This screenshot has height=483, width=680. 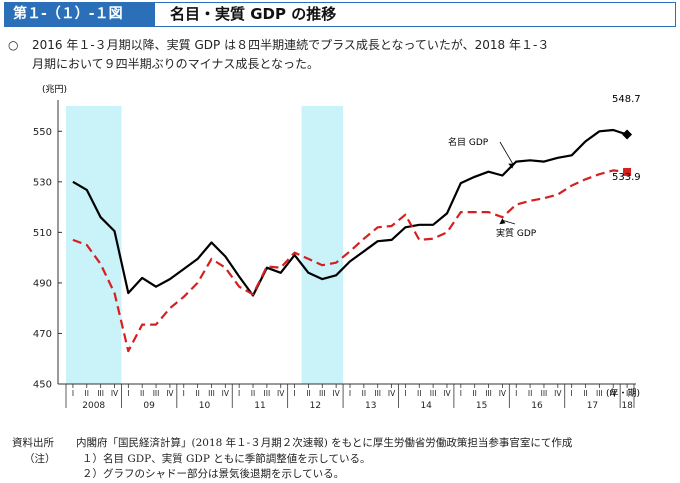 What do you see at coordinates (623, 393) in the screenshot?
I see `x-axis-label: (年・期)` at bounding box center [623, 393].